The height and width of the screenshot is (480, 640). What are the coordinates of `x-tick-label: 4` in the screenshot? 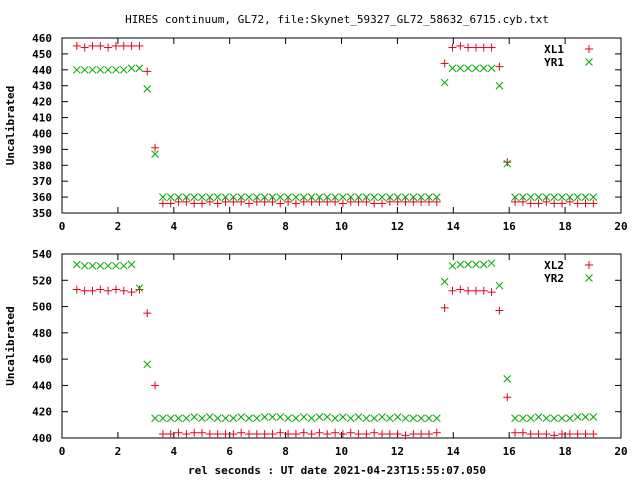 It's located at (173, 226).